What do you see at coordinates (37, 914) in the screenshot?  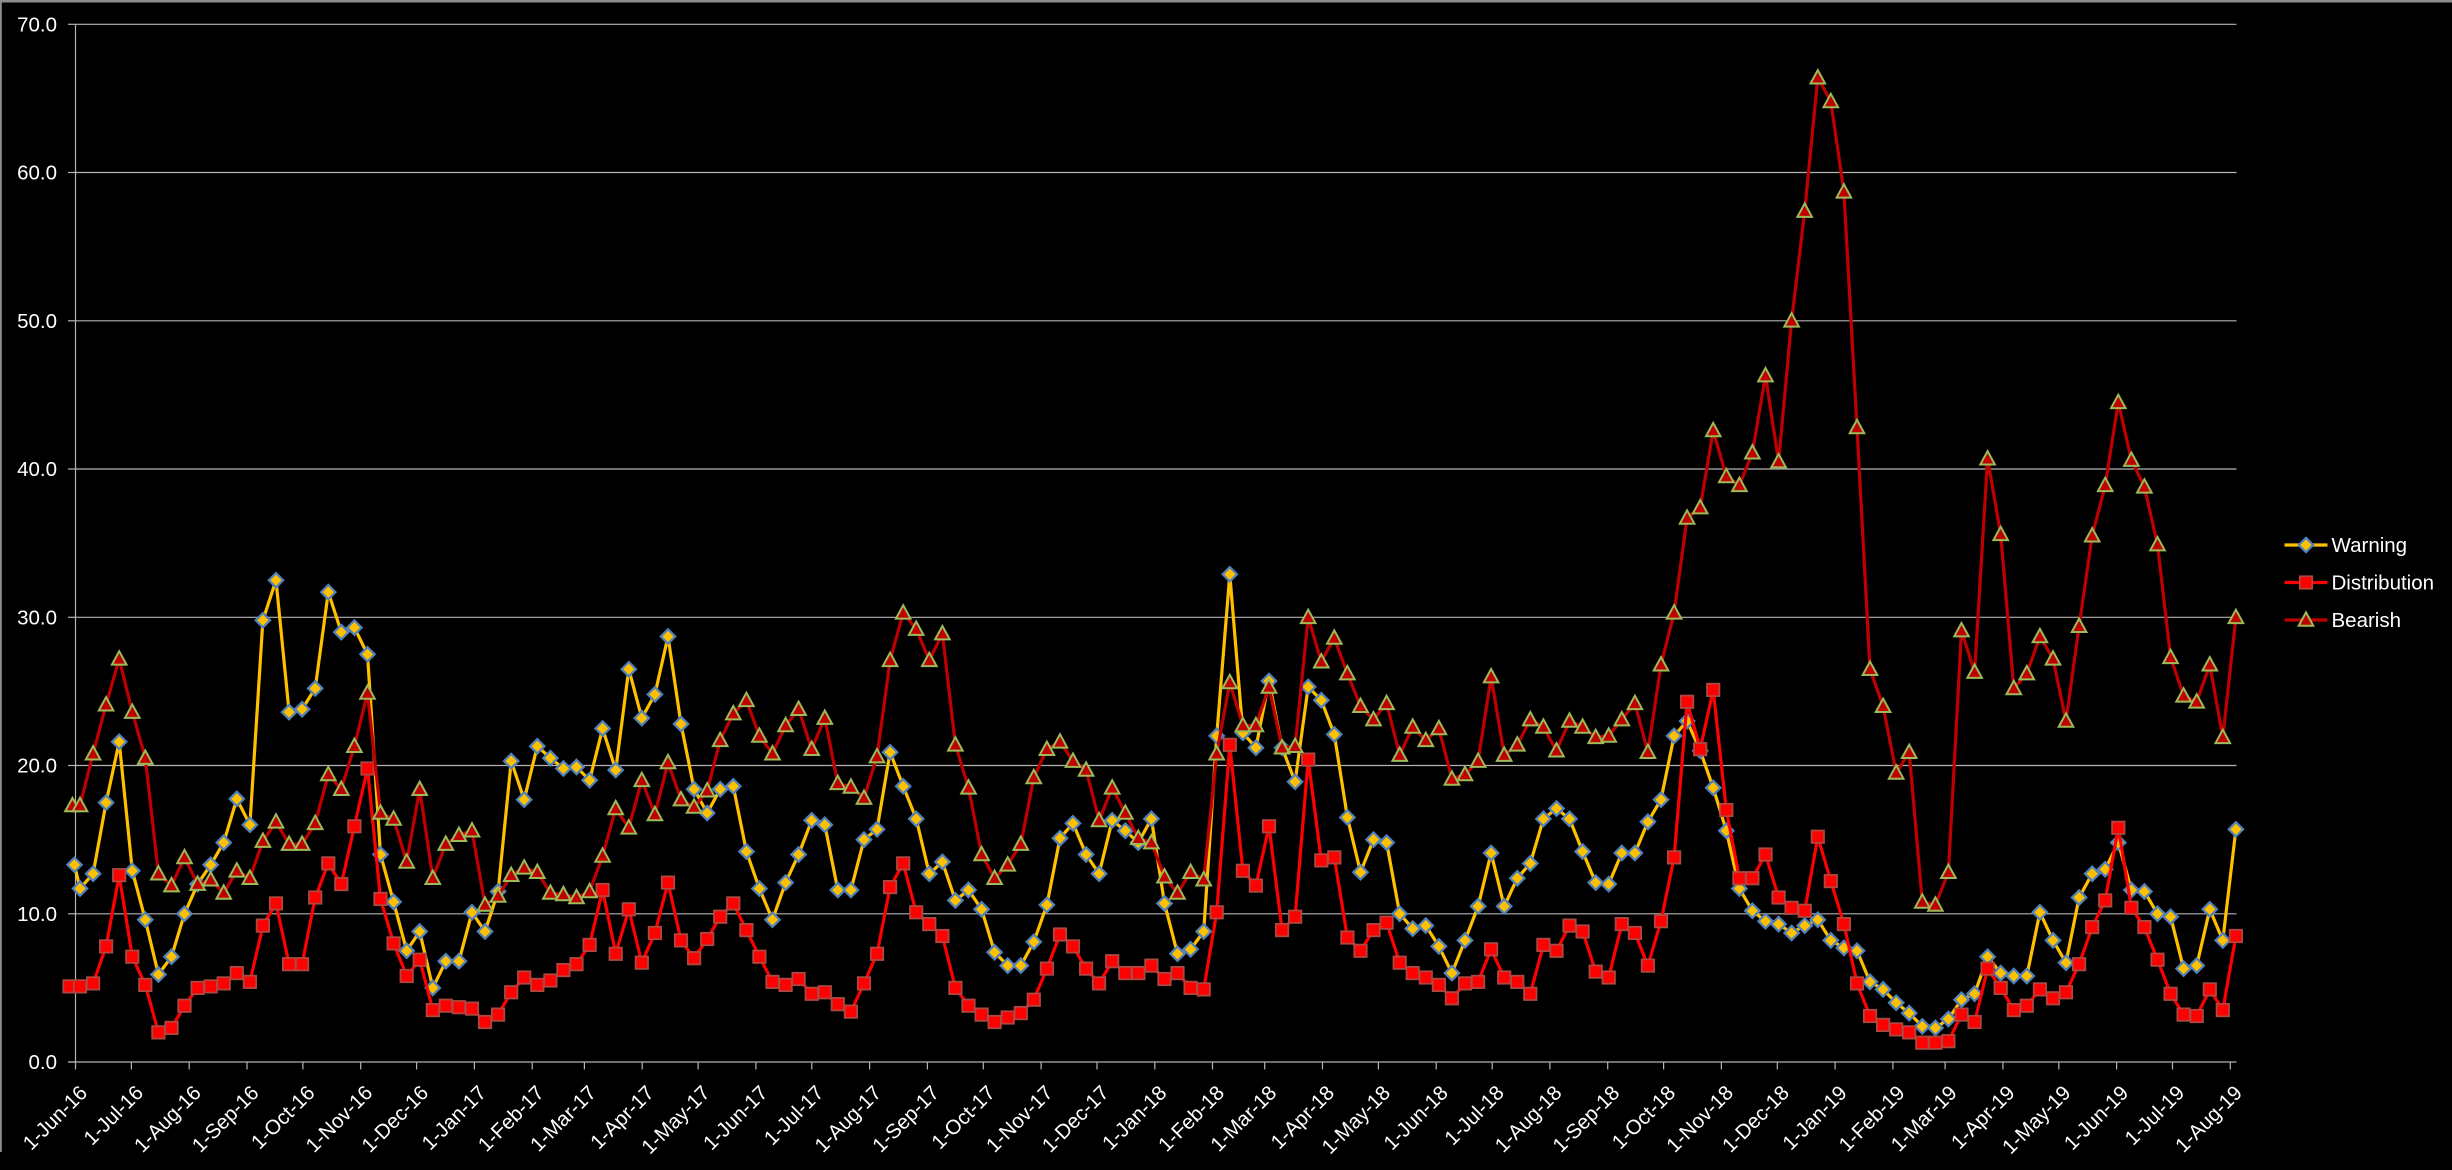 I see `svg-text: 10.0` at bounding box center [37, 914].